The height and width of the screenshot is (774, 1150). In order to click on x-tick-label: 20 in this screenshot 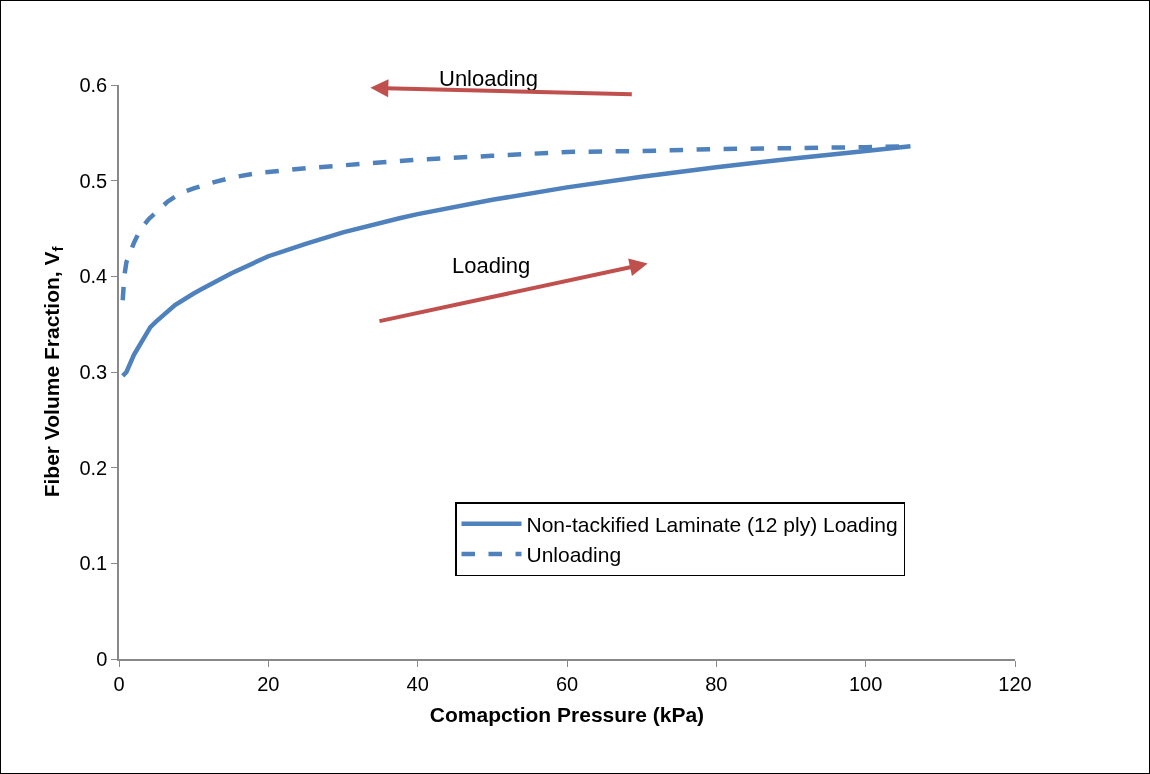, I will do `click(268, 683)`.